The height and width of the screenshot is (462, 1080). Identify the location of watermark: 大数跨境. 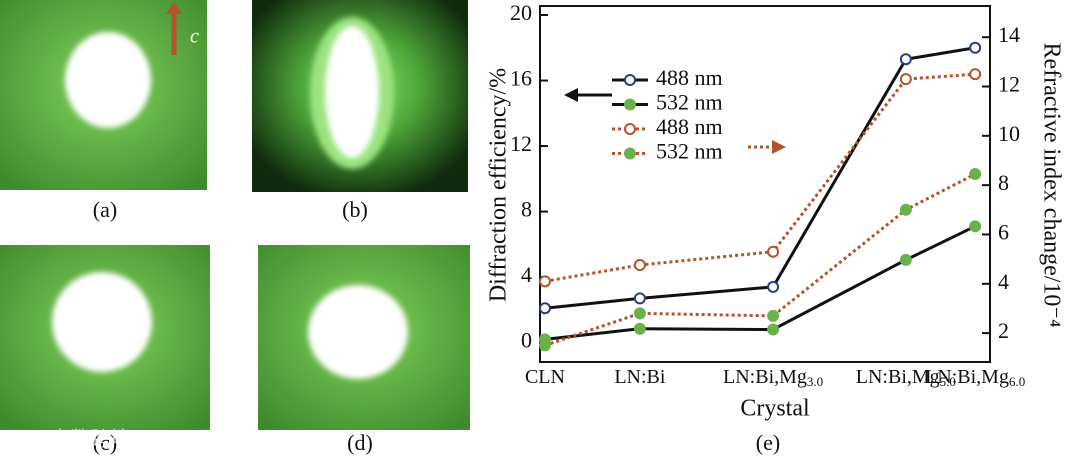
(90, 439).